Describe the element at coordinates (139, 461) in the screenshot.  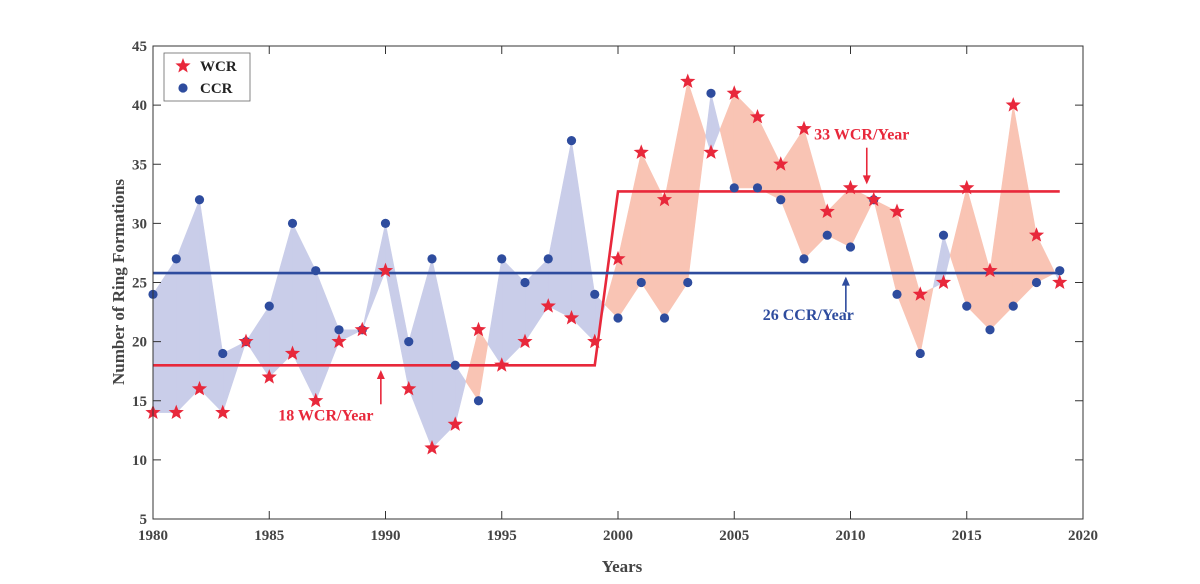
I see `y-tick-label: 10` at that location.